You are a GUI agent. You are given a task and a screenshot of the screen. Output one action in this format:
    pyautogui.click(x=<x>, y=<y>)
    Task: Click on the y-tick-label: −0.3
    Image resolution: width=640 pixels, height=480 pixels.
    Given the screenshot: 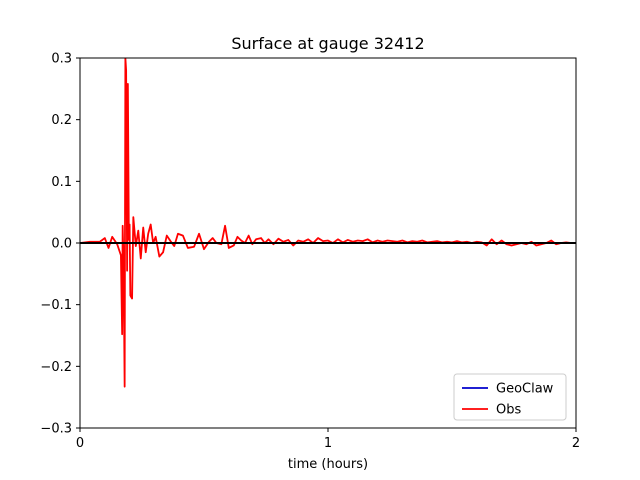 What is the action you would take?
    pyautogui.click(x=56, y=429)
    